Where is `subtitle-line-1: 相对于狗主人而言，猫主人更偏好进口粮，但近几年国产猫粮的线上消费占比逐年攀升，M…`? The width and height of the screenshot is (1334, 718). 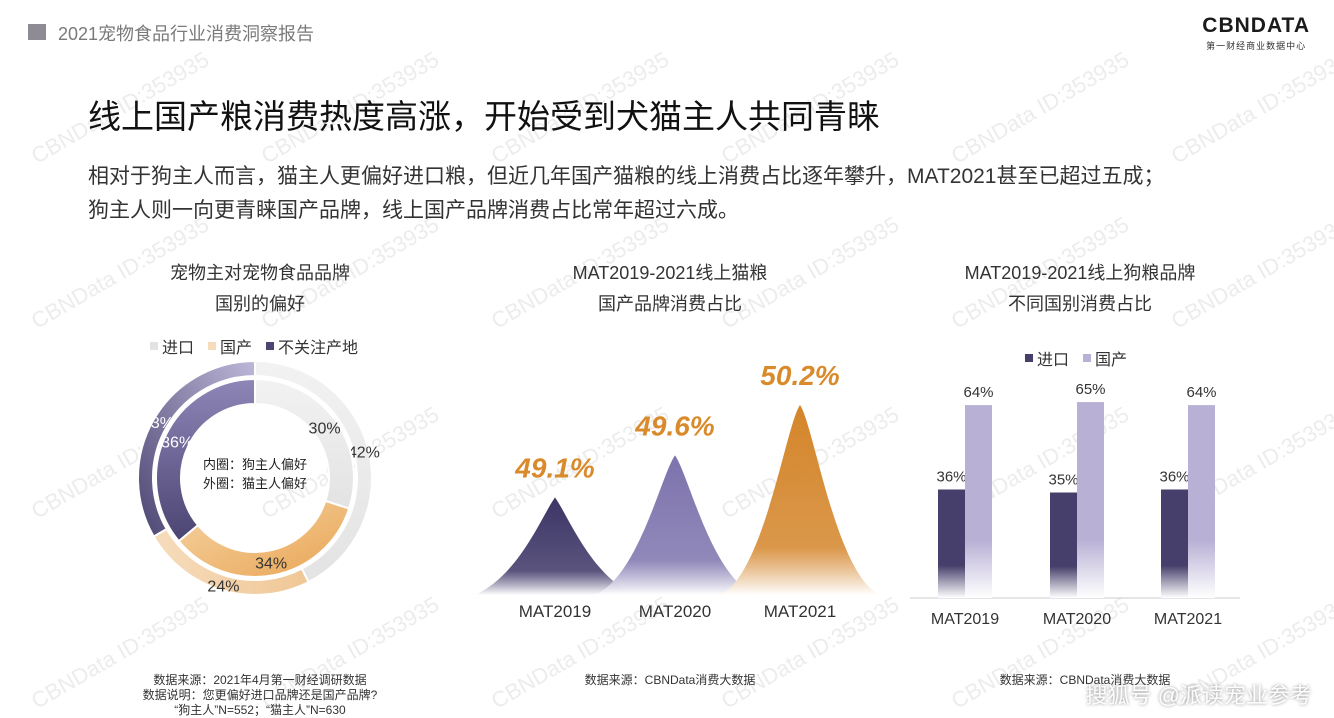 subtitle-line-1: 相对于狗主人而言，猫主人更偏好进口粮，但近几年国产猫粮的线上消费占比逐年攀升，M… is located at coordinates (626, 176).